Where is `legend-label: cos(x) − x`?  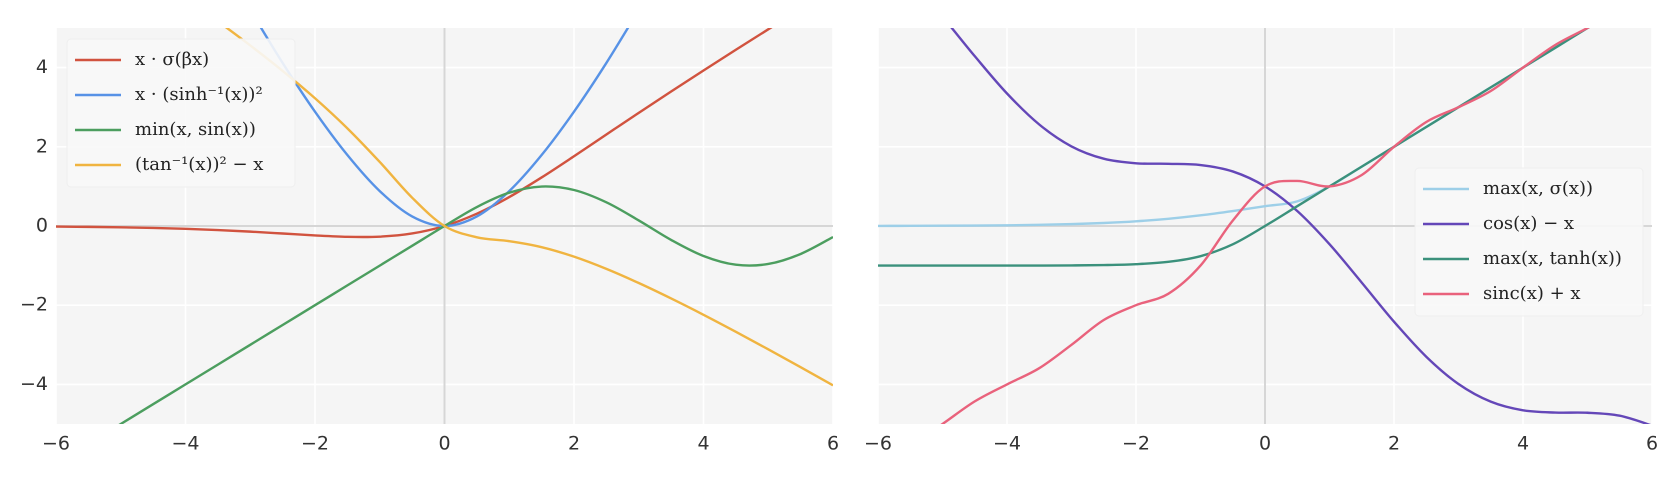 legend-label: cos(x) − x is located at coordinates (1528, 223).